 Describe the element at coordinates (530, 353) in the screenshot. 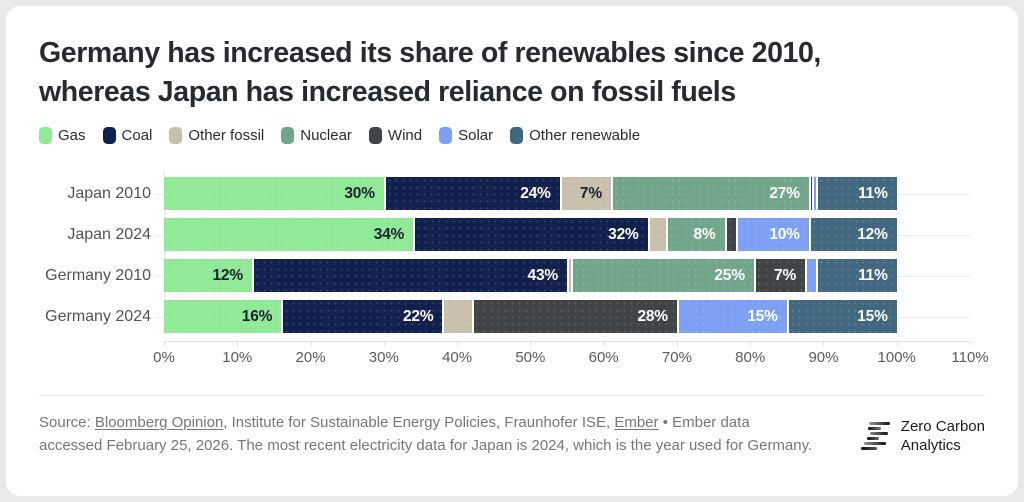

I see `x-axis-tick-50: 50%` at that location.